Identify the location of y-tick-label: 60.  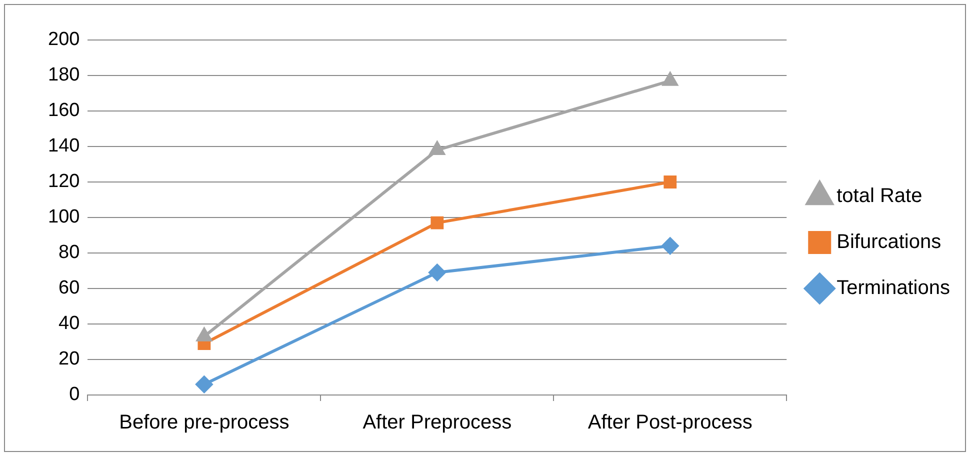
(69, 288).